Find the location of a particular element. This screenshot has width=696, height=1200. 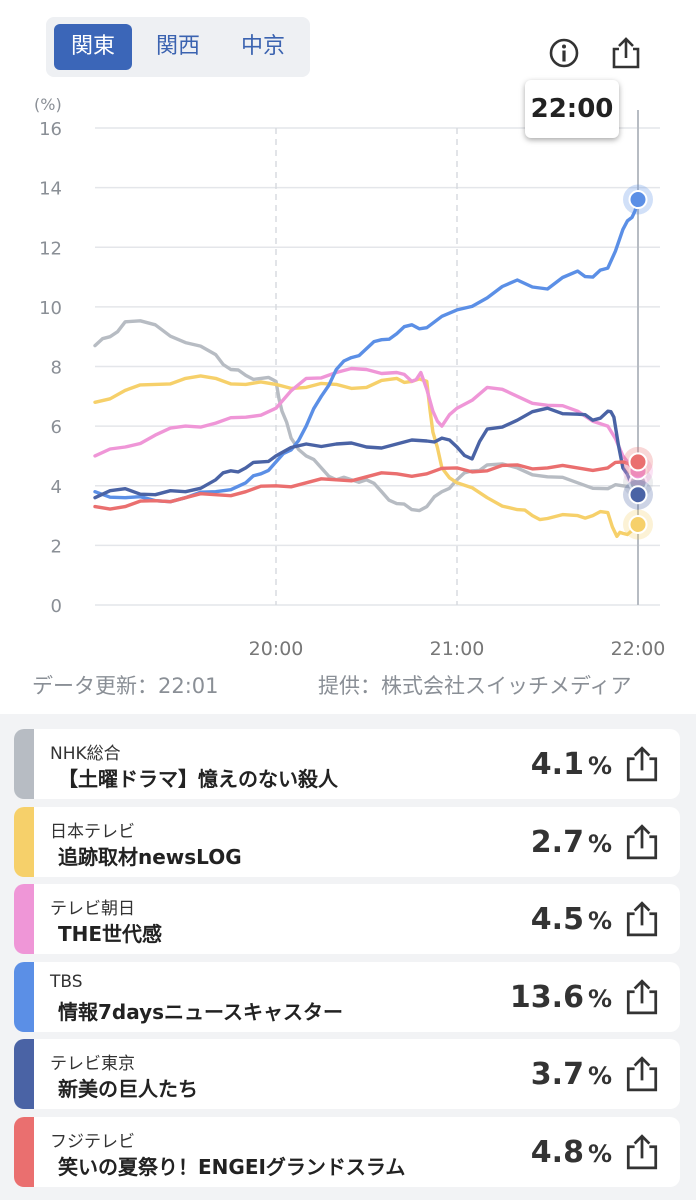

region-tabs: 関東 関西 中京 is located at coordinates (178, 47).